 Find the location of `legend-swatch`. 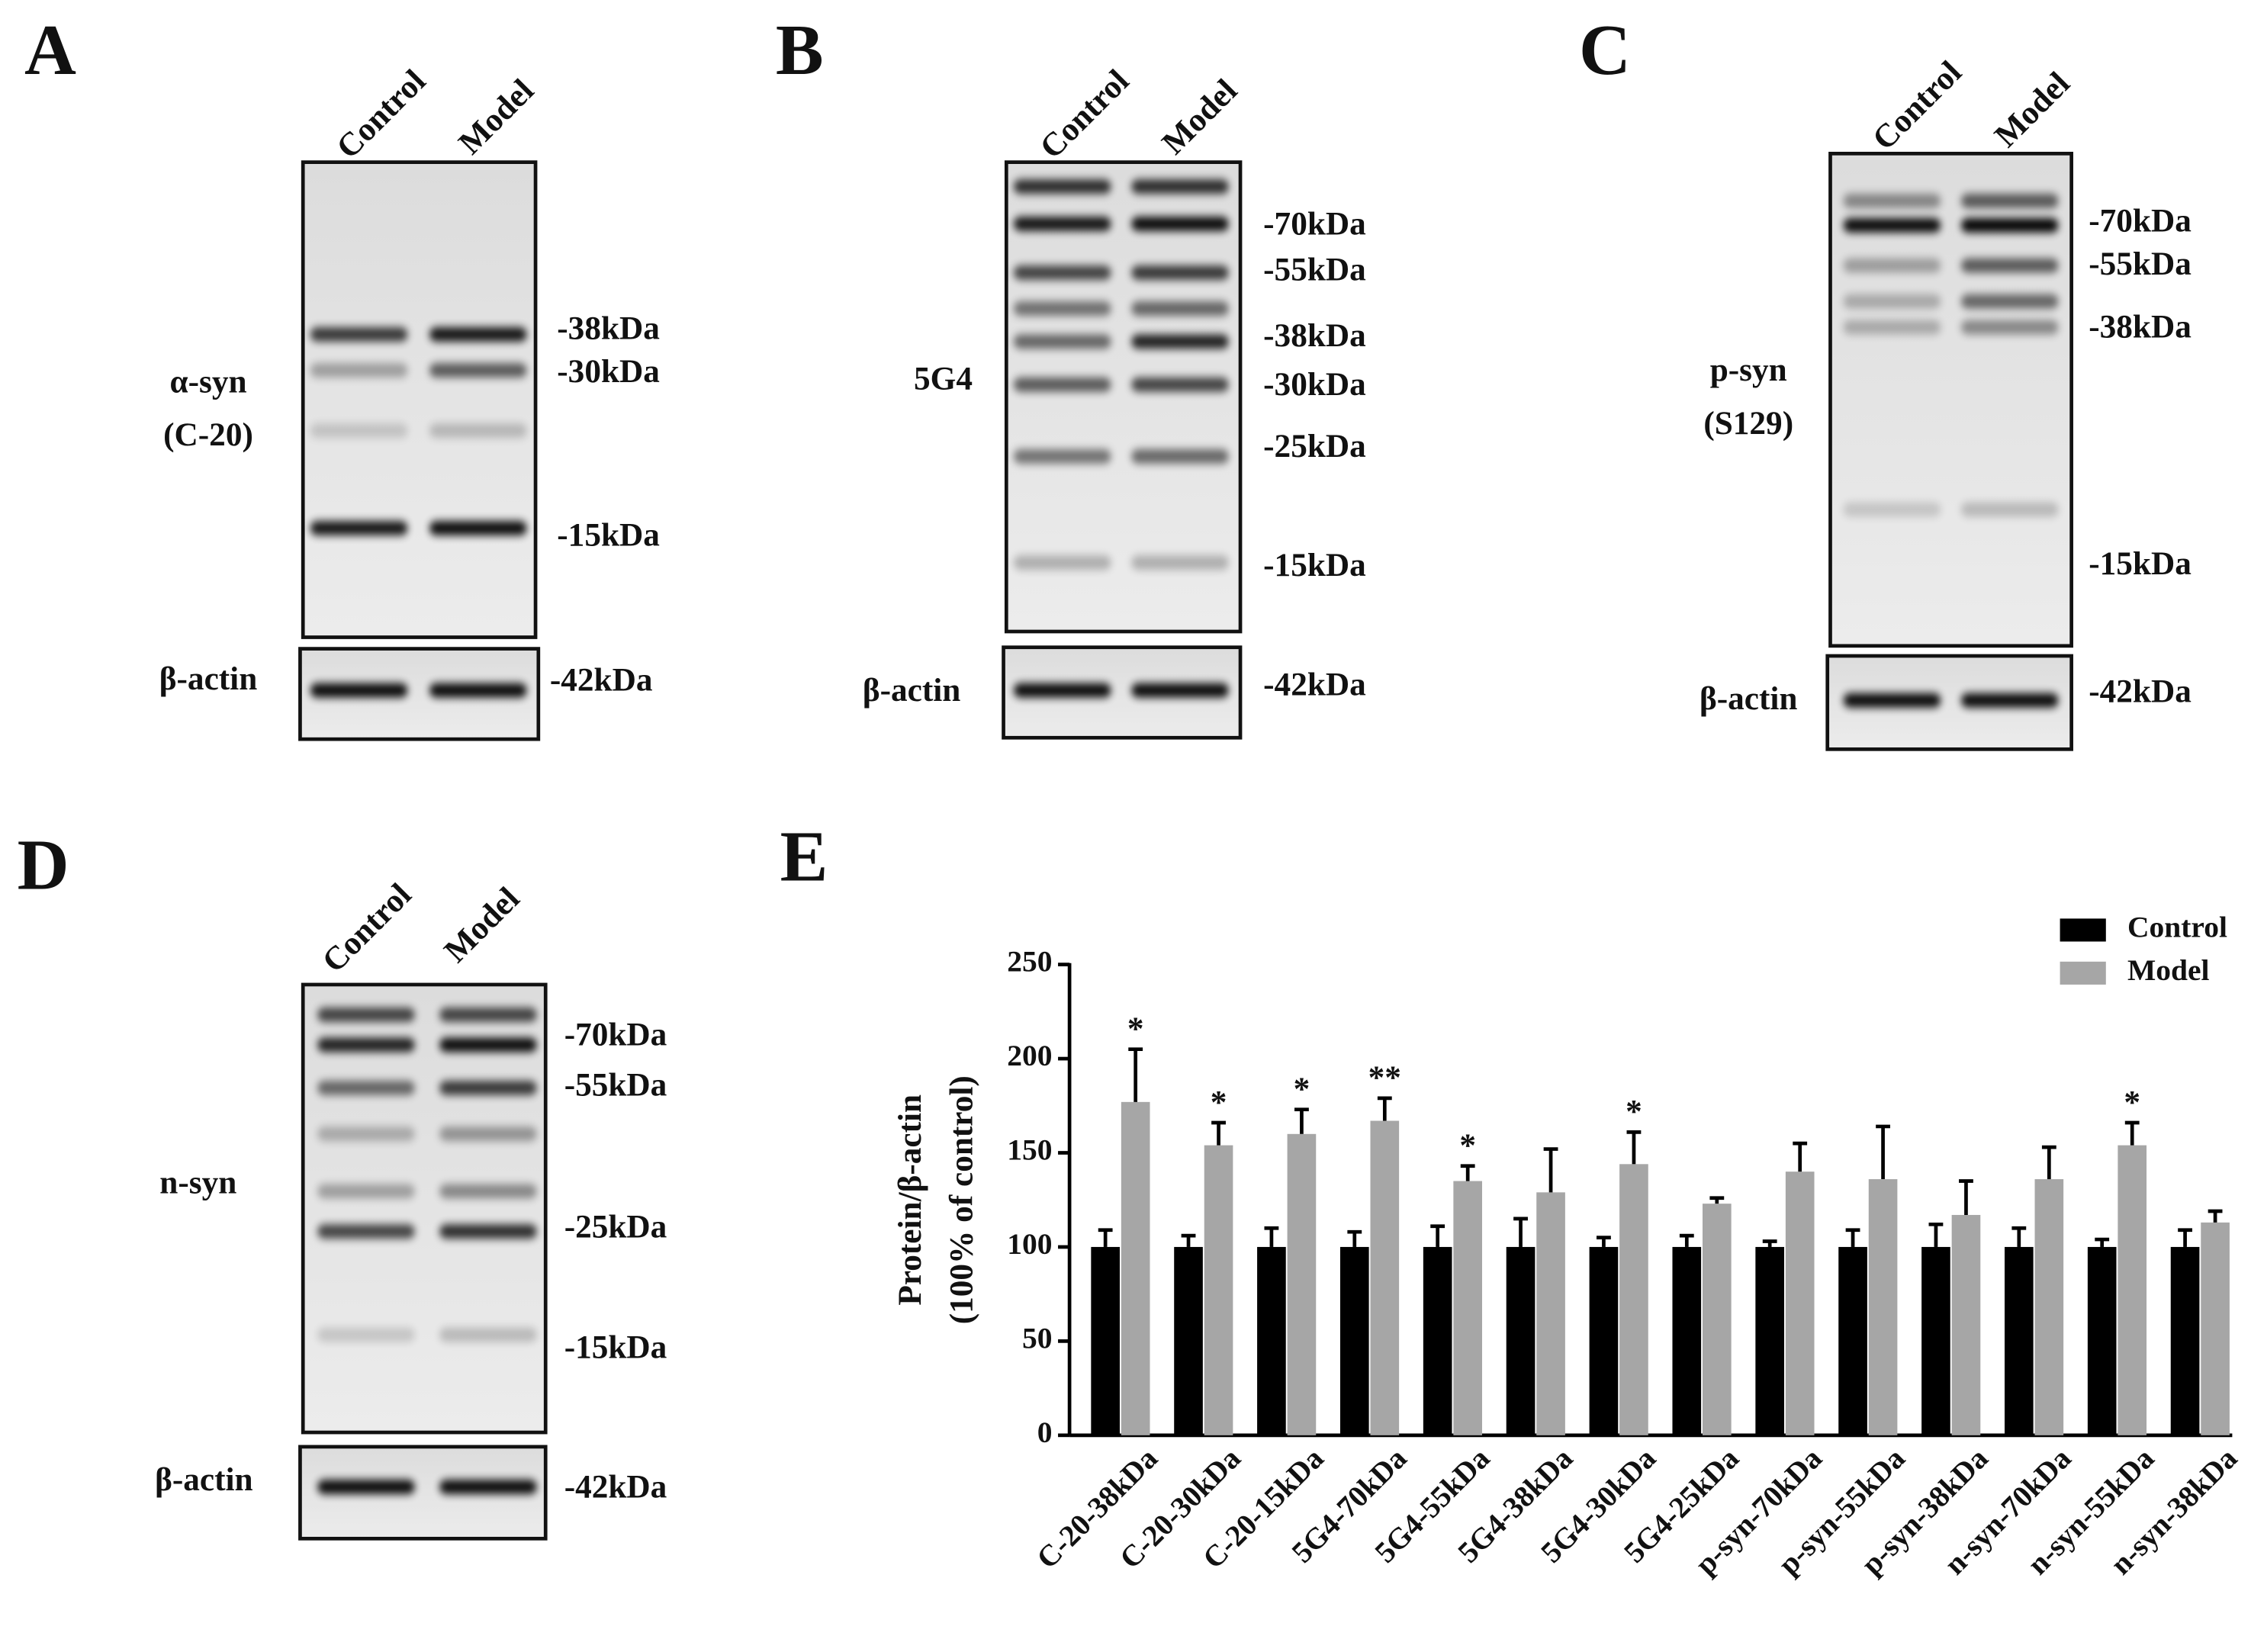

legend-swatch is located at coordinates (2083, 973).